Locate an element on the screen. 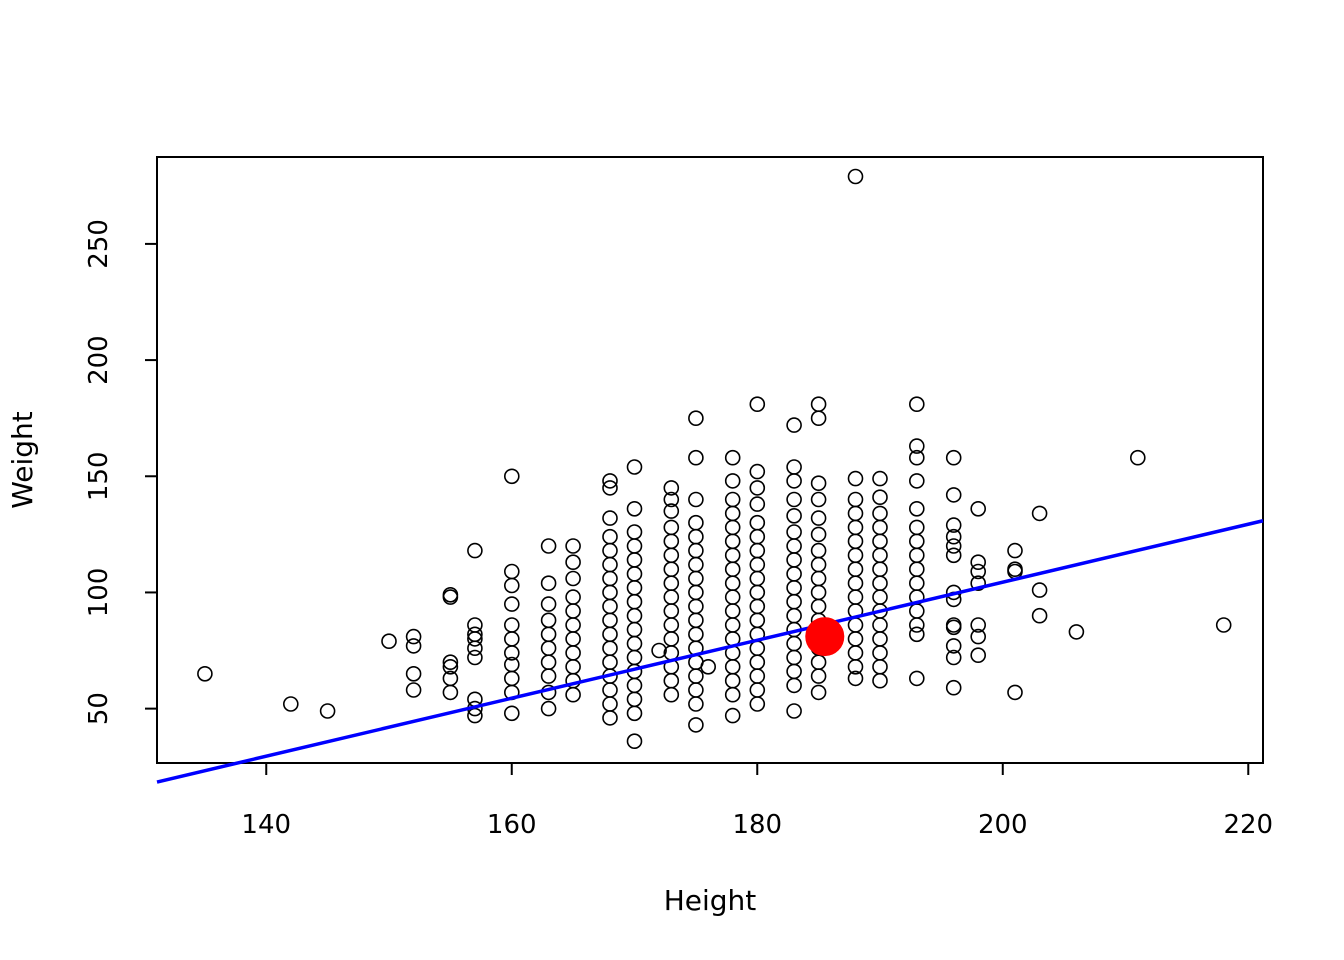 Image resolution: width=1344 pixels, height=960 pixels. x-axis-title: Height is located at coordinates (710, 900).